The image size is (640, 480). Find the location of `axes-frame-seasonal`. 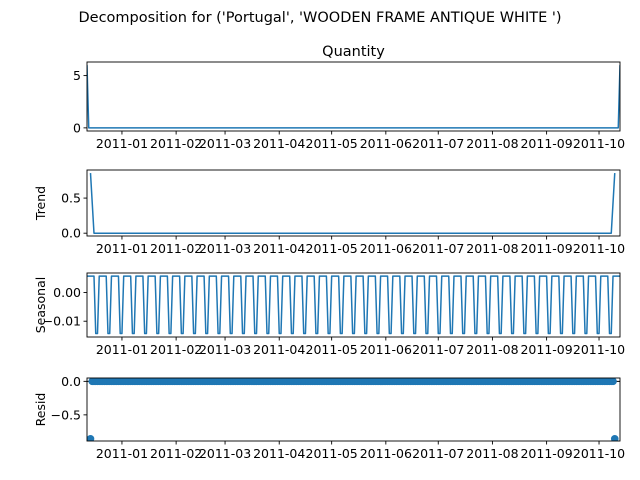

axes-frame-seasonal is located at coordinates (353, 305).